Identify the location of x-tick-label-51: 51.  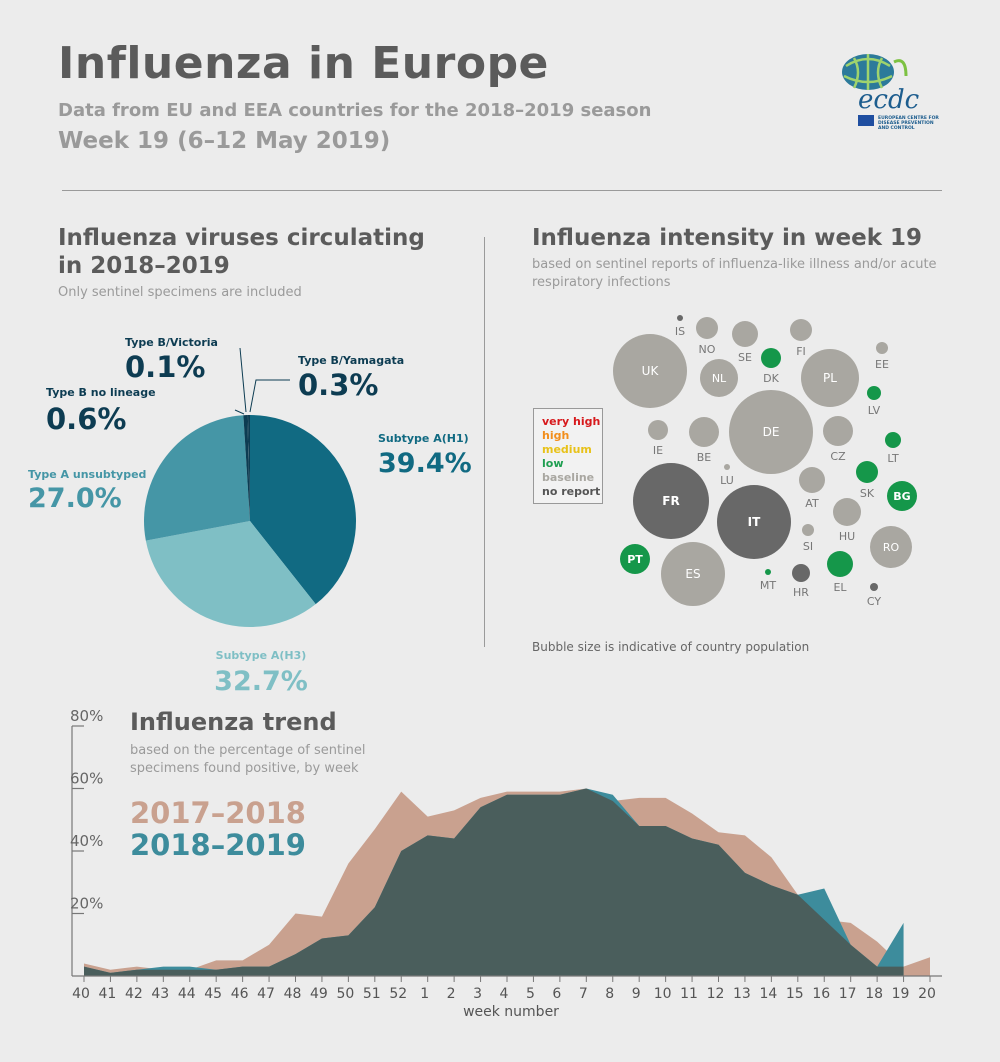
(372, 994).